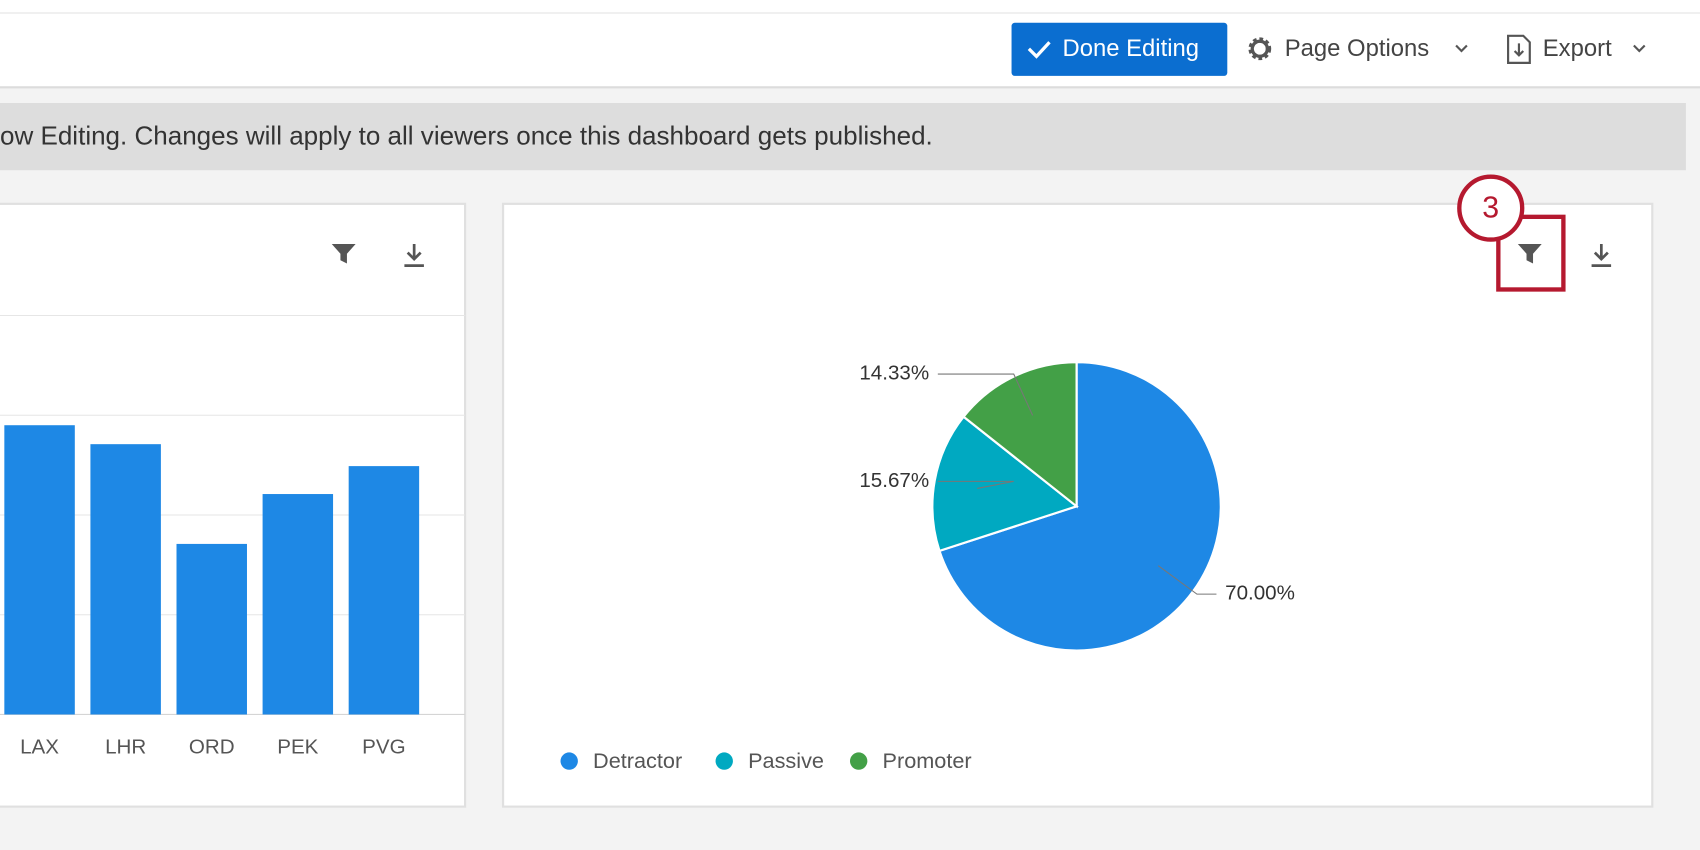 The image size is (1700, 850). I want to click on export-icon, so click(1519, 49).